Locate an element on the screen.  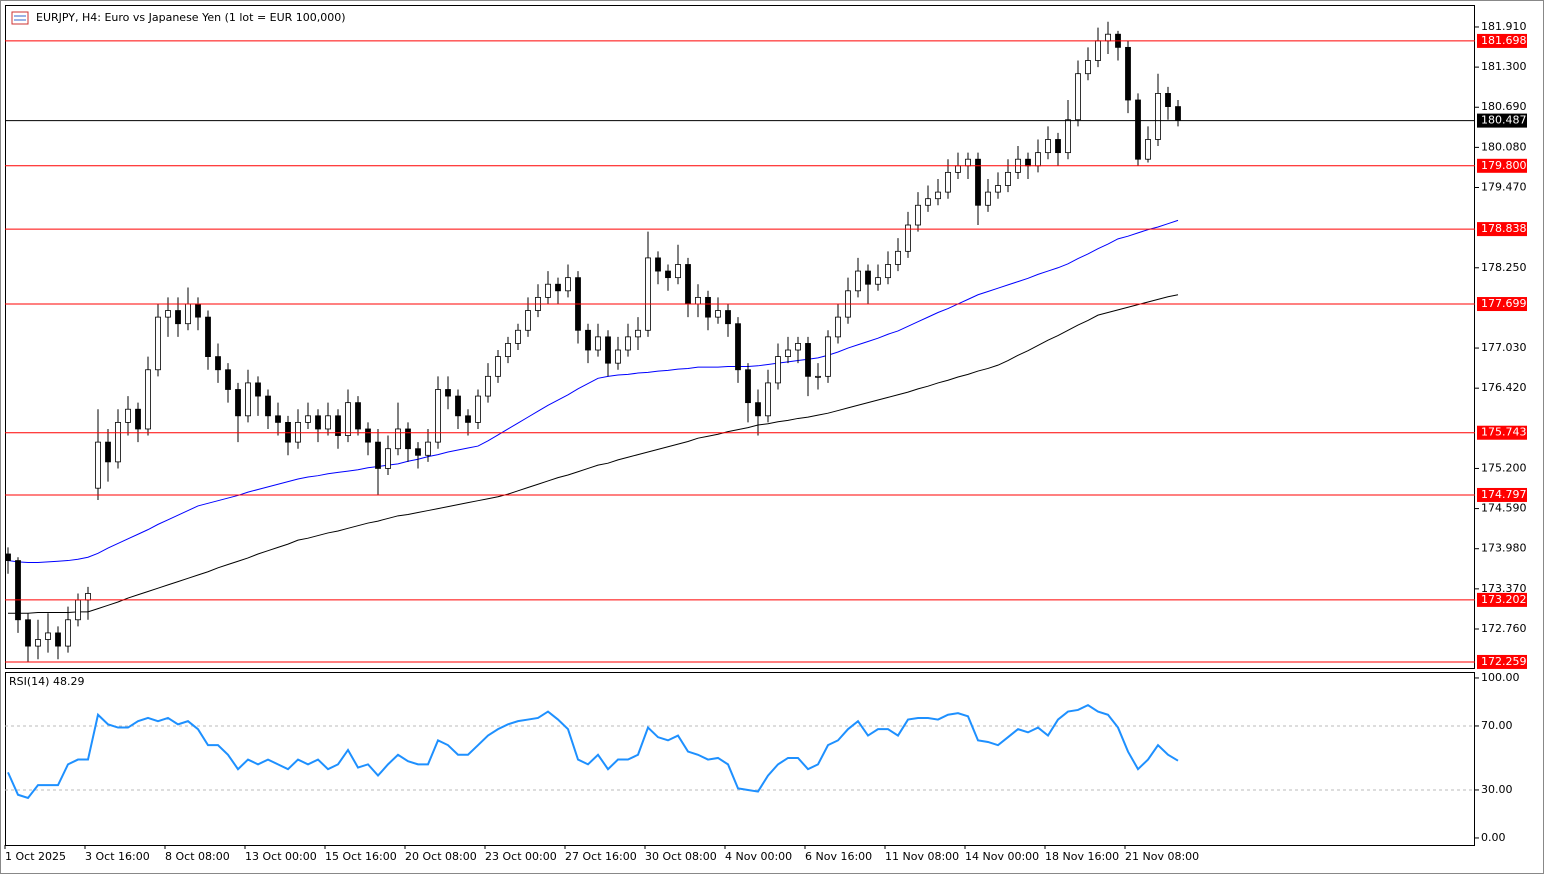
x-tick-label: 21 Nov 08:00 is located at coordinates (1162, 856).